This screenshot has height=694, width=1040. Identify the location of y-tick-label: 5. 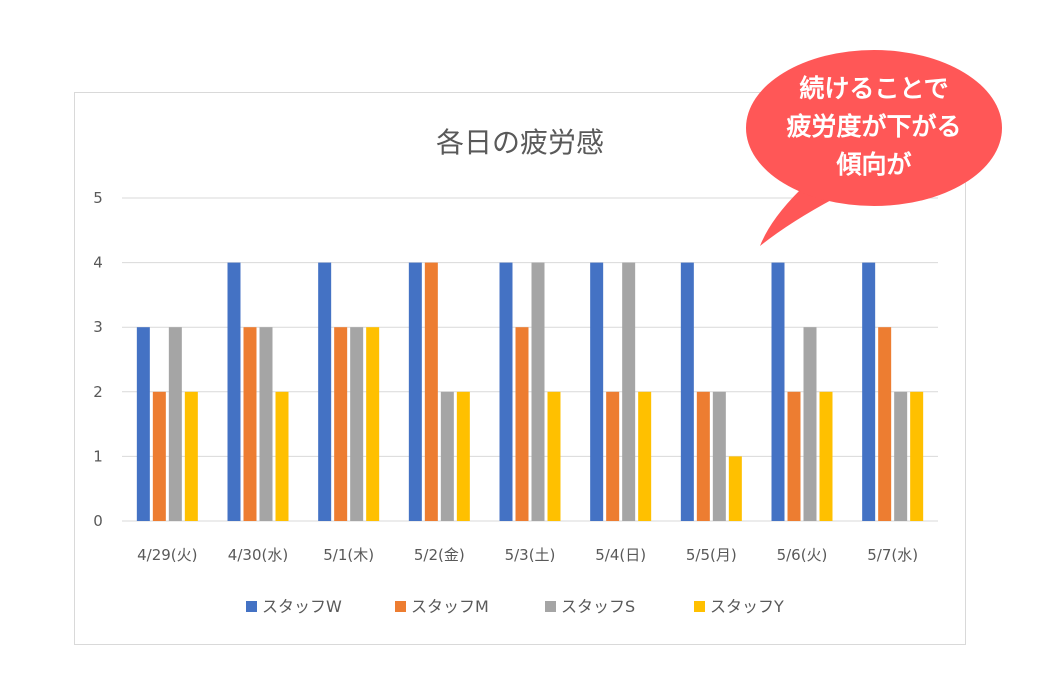
(98, 198).